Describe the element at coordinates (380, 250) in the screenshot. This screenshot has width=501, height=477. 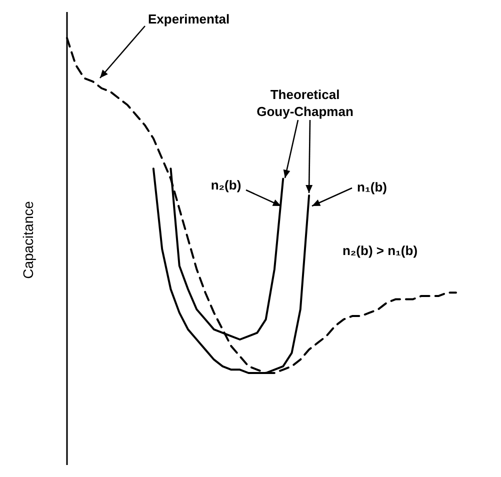
I see `annotation: n₂(b) > n₁(b)` at that location.